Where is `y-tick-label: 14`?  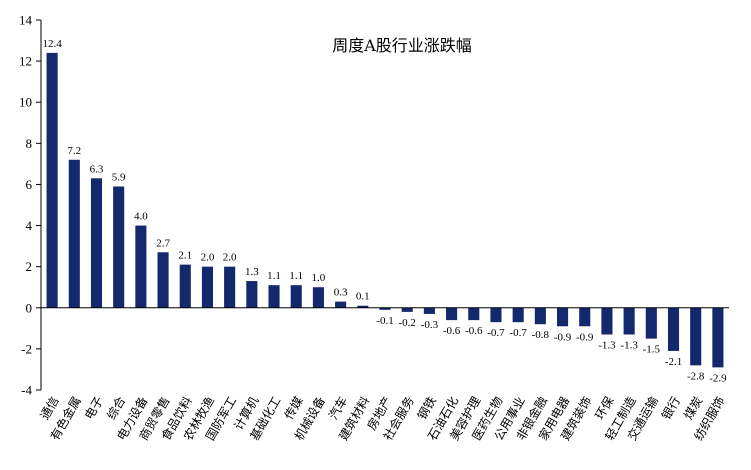
y-tick-label: 14 is located at coordinates (26, 20).